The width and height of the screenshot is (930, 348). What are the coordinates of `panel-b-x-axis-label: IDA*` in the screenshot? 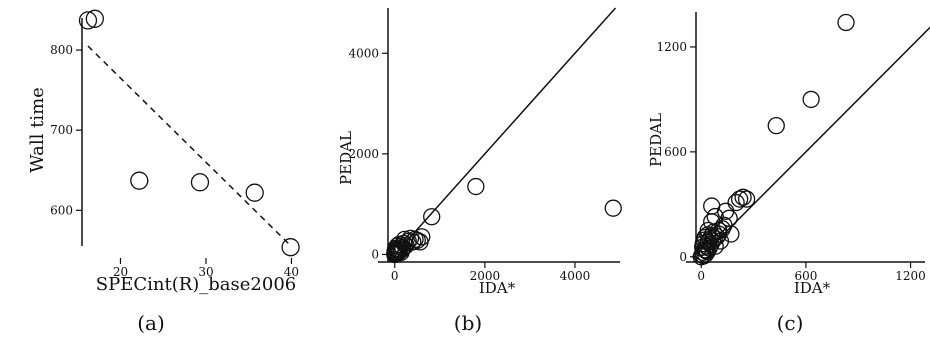 It's located at (497, 288).